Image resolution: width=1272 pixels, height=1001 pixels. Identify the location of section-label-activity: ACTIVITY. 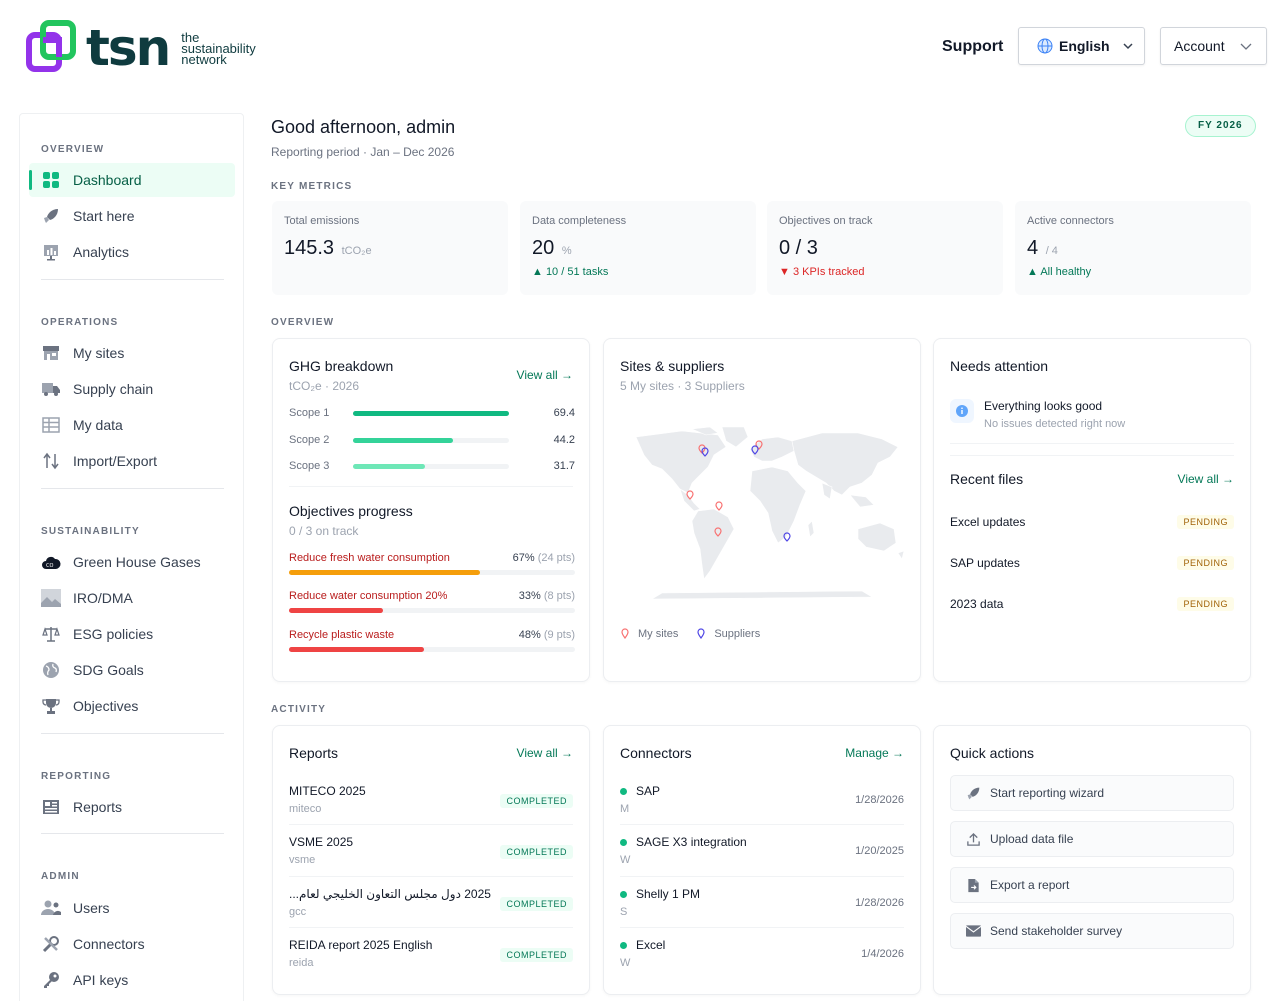
(299, 709).